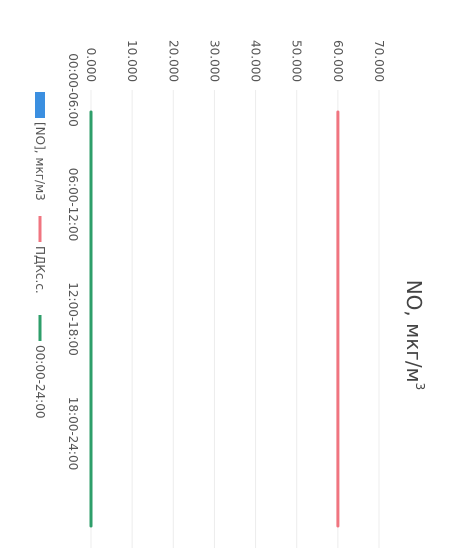 Image resolution: width=459 pixels, height=558 pixels. What do you see at coordinates (73, 434) in the screenshot?
I see `x-tick-label: 18:00-24:00` at bounding box center [73, 434].